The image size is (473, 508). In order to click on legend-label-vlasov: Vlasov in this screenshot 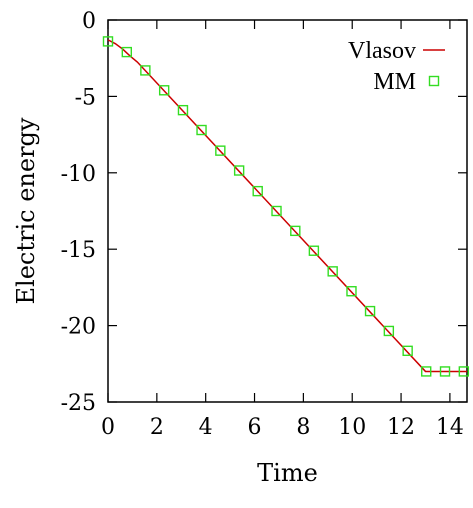, I will do `click(382, 51)`.